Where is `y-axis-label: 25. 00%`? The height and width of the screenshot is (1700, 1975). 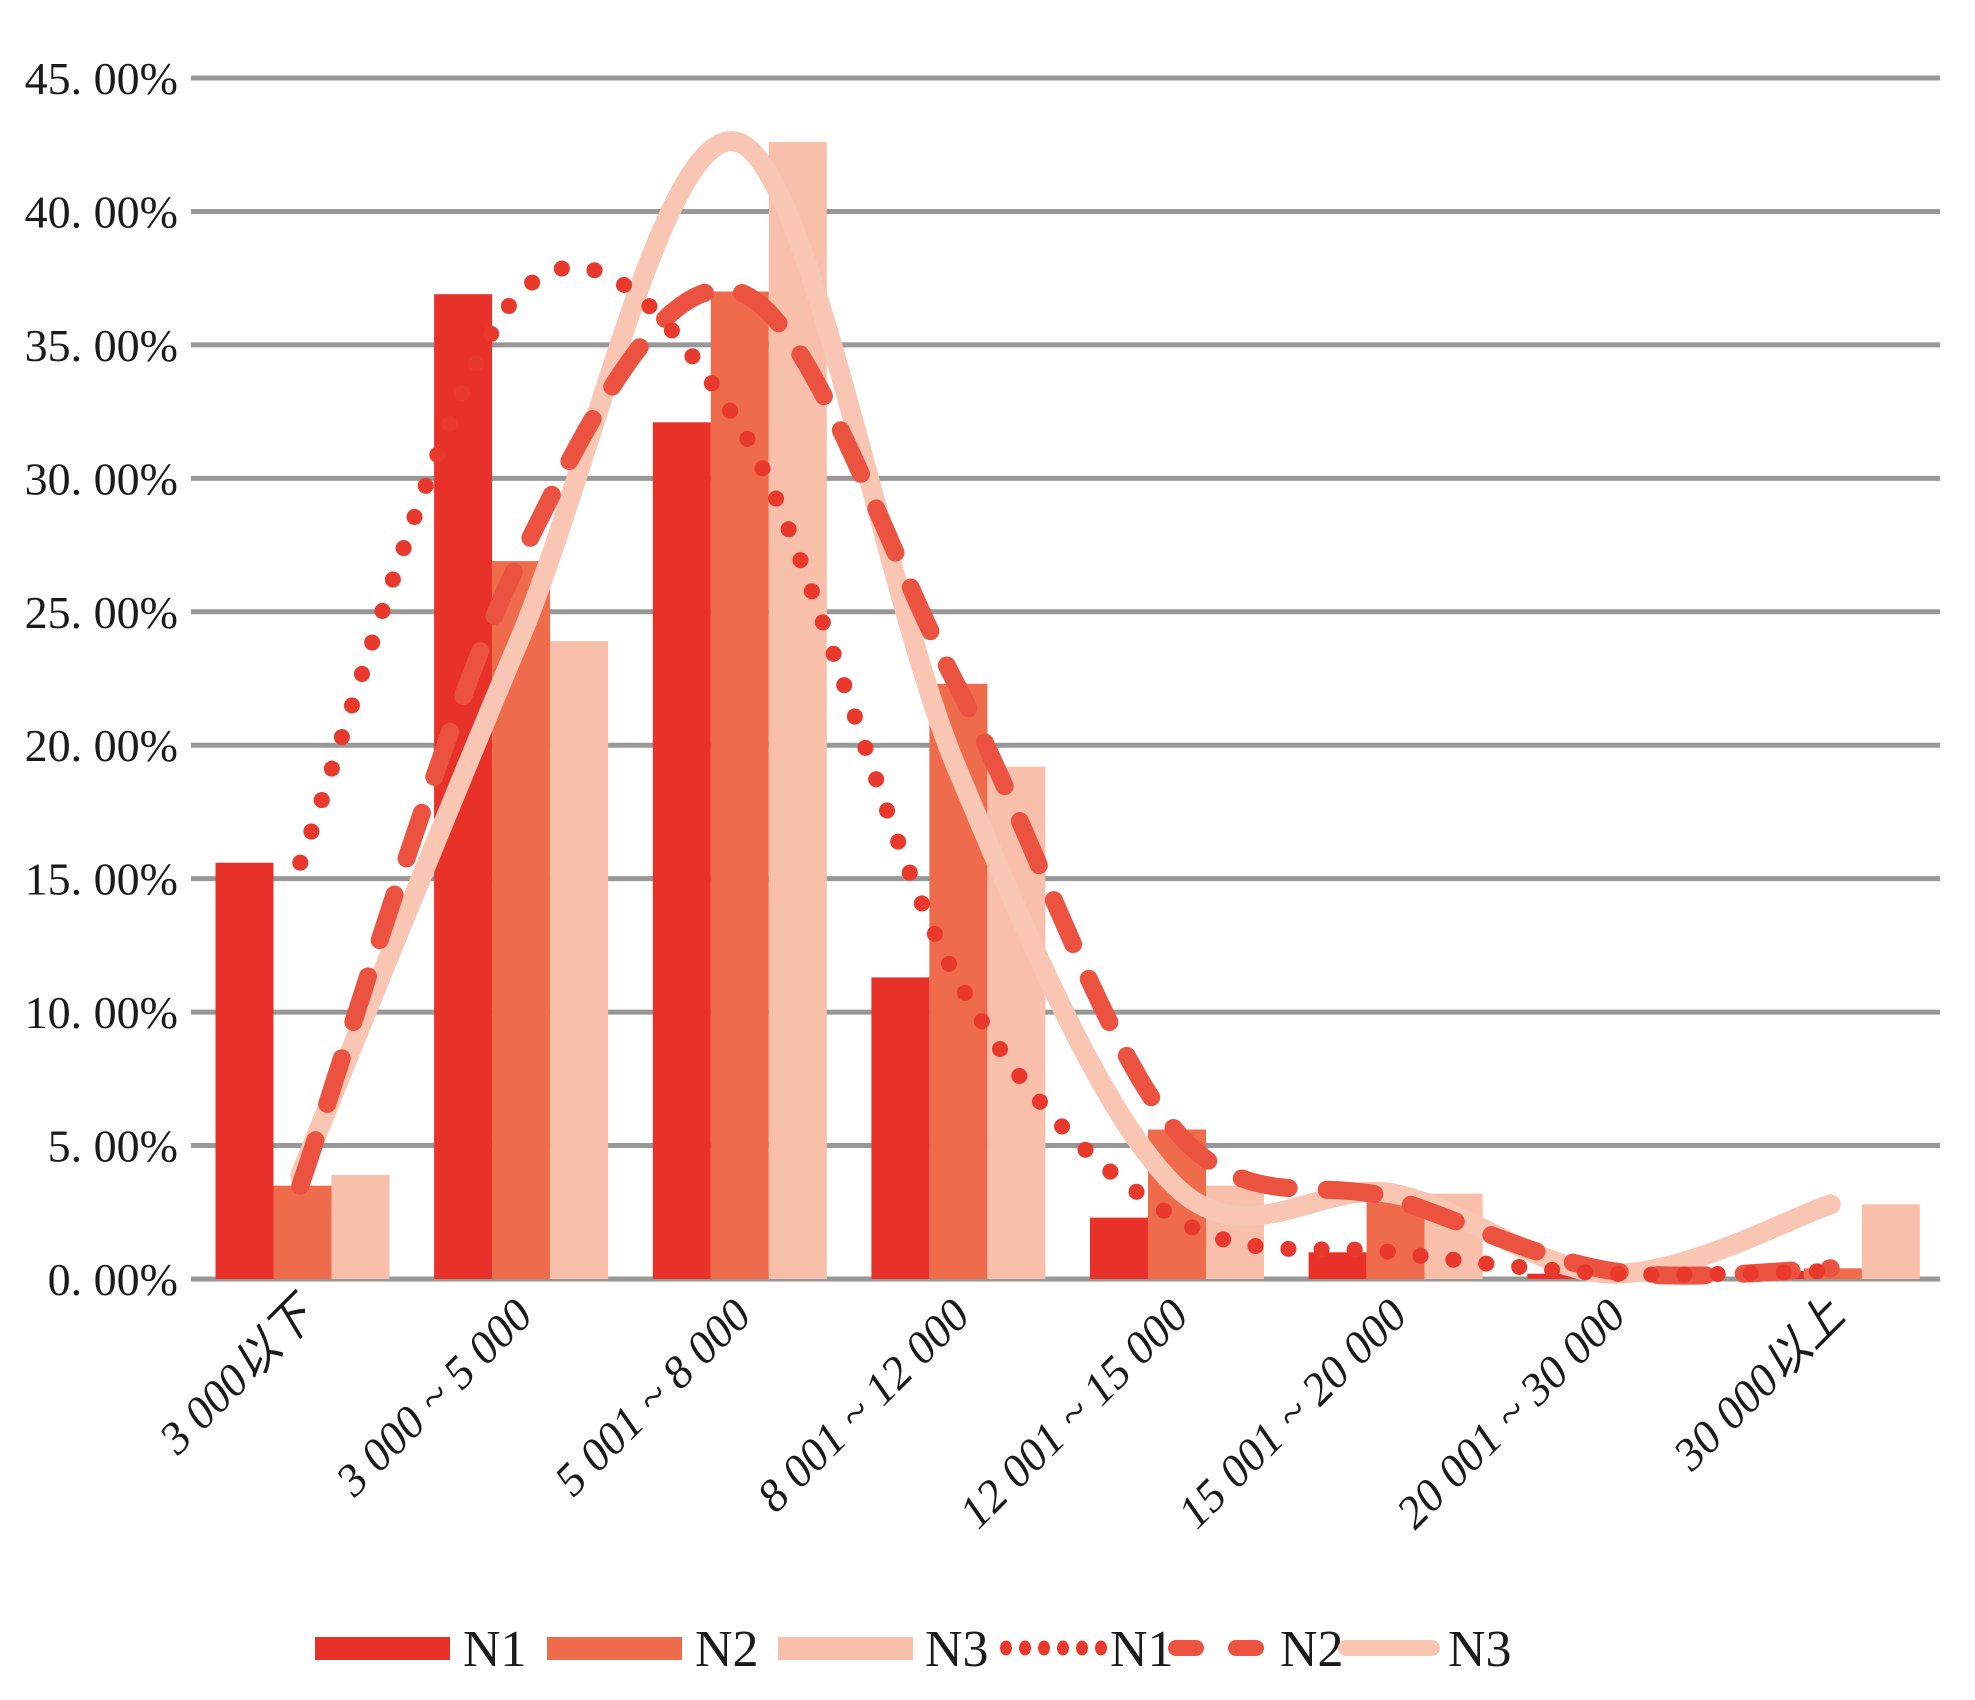
y-axis-label: 25. 00% is located at coordinates (101, 612).